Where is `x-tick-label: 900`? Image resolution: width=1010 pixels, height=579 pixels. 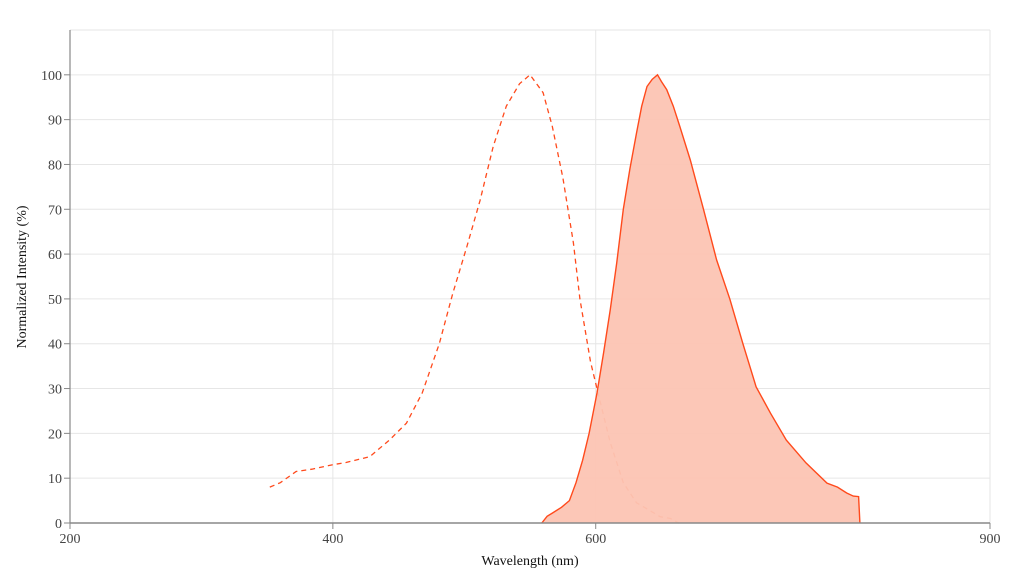
x-tick-label: 900 is located at coordinates (990, 539).